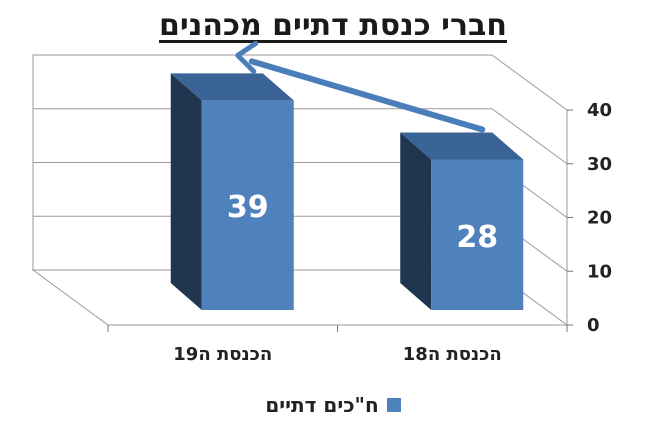 This screenshot has height=435, width=666. I want to click on category-label: הכנסת ה19, so click(222, 354).